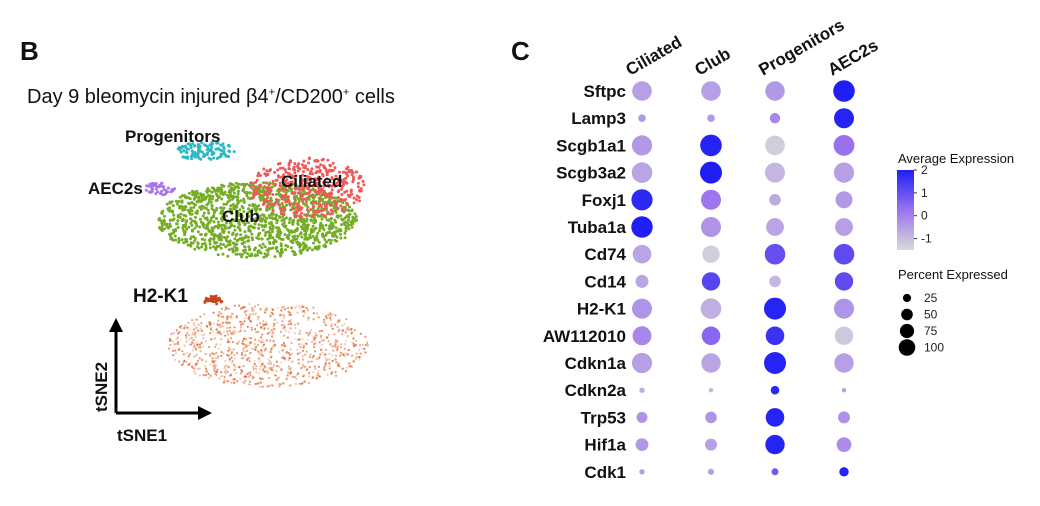 This screenshot has height=506, width=1040. Describe the element at coordinates (907, 347) in the screenshot. I see `size-legend-dot` at that location.